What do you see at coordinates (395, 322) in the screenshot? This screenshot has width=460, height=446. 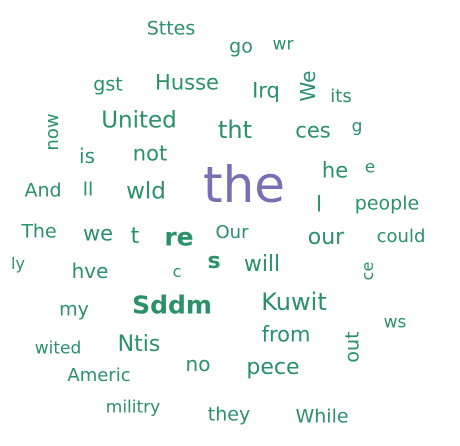 I see `word: ws` at bounding box center [395, 322].